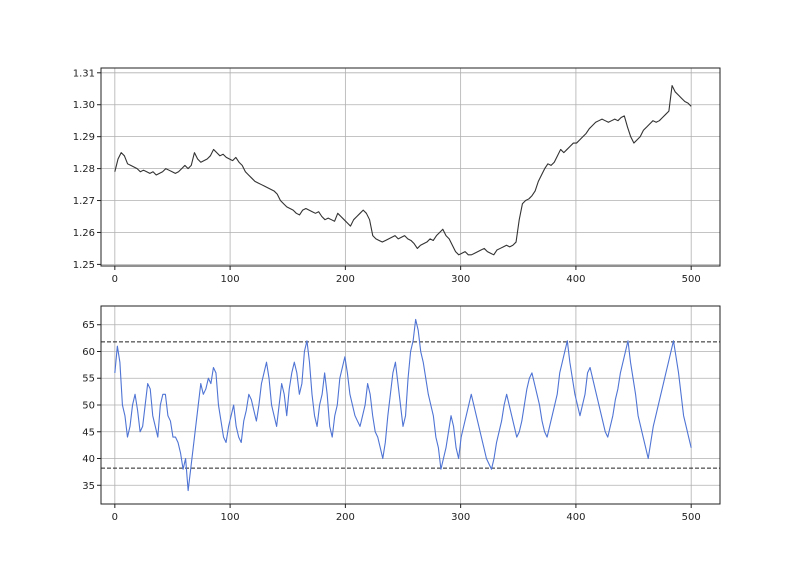 Image resolution: width=800 pixels, height=566 pixels. Describe the element at coordinates (88, 459) in the screenshot. I see `y-tick-label: 40` at that location.